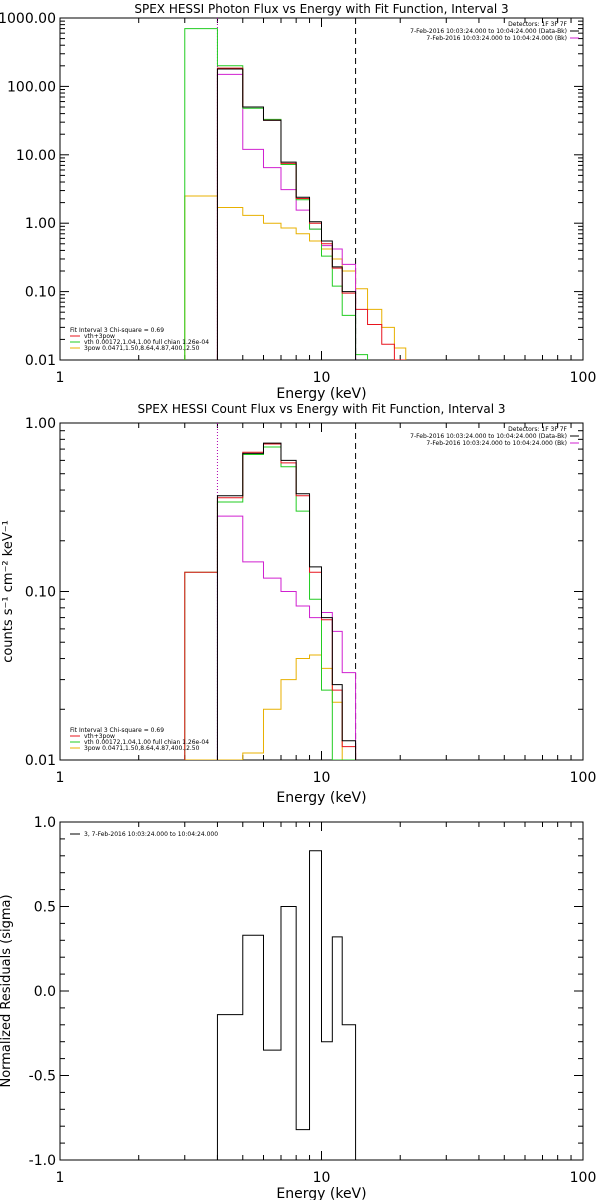  Describe the element at coordinates (45, 823) in the screenshot. I see `y-tick-label: 1.0` at that location.